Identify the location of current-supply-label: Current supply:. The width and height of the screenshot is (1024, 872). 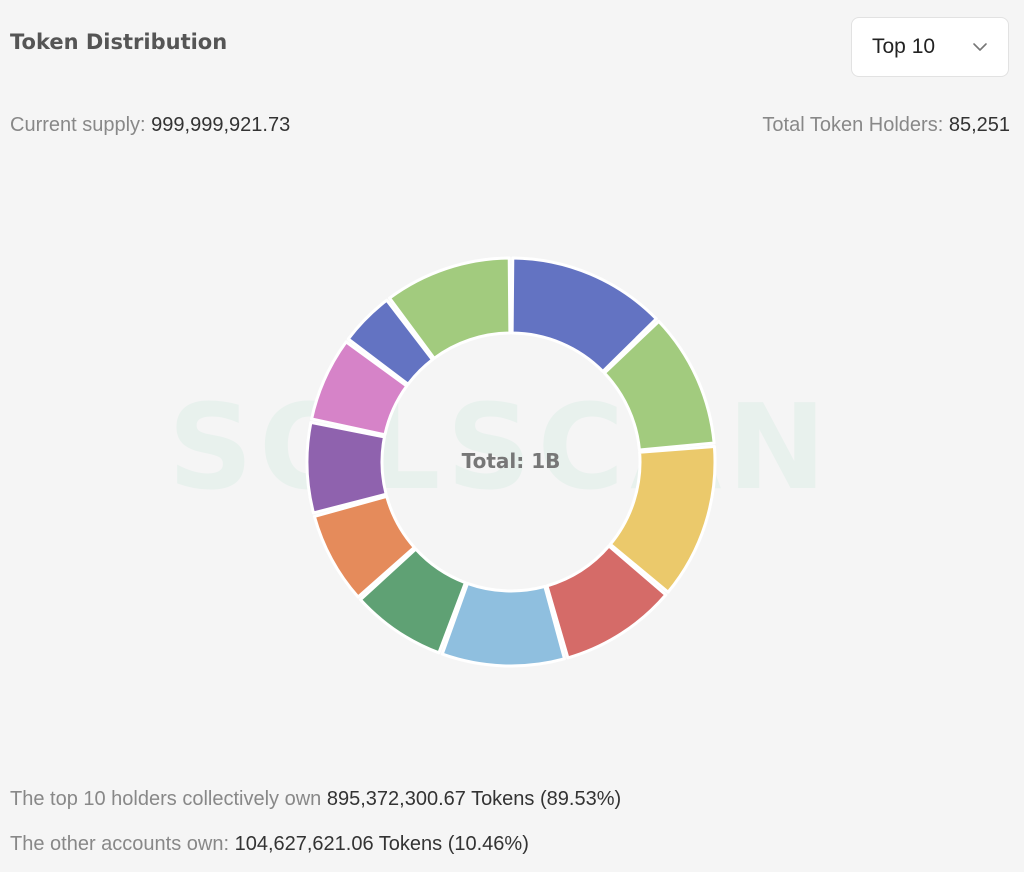
(81, 125).